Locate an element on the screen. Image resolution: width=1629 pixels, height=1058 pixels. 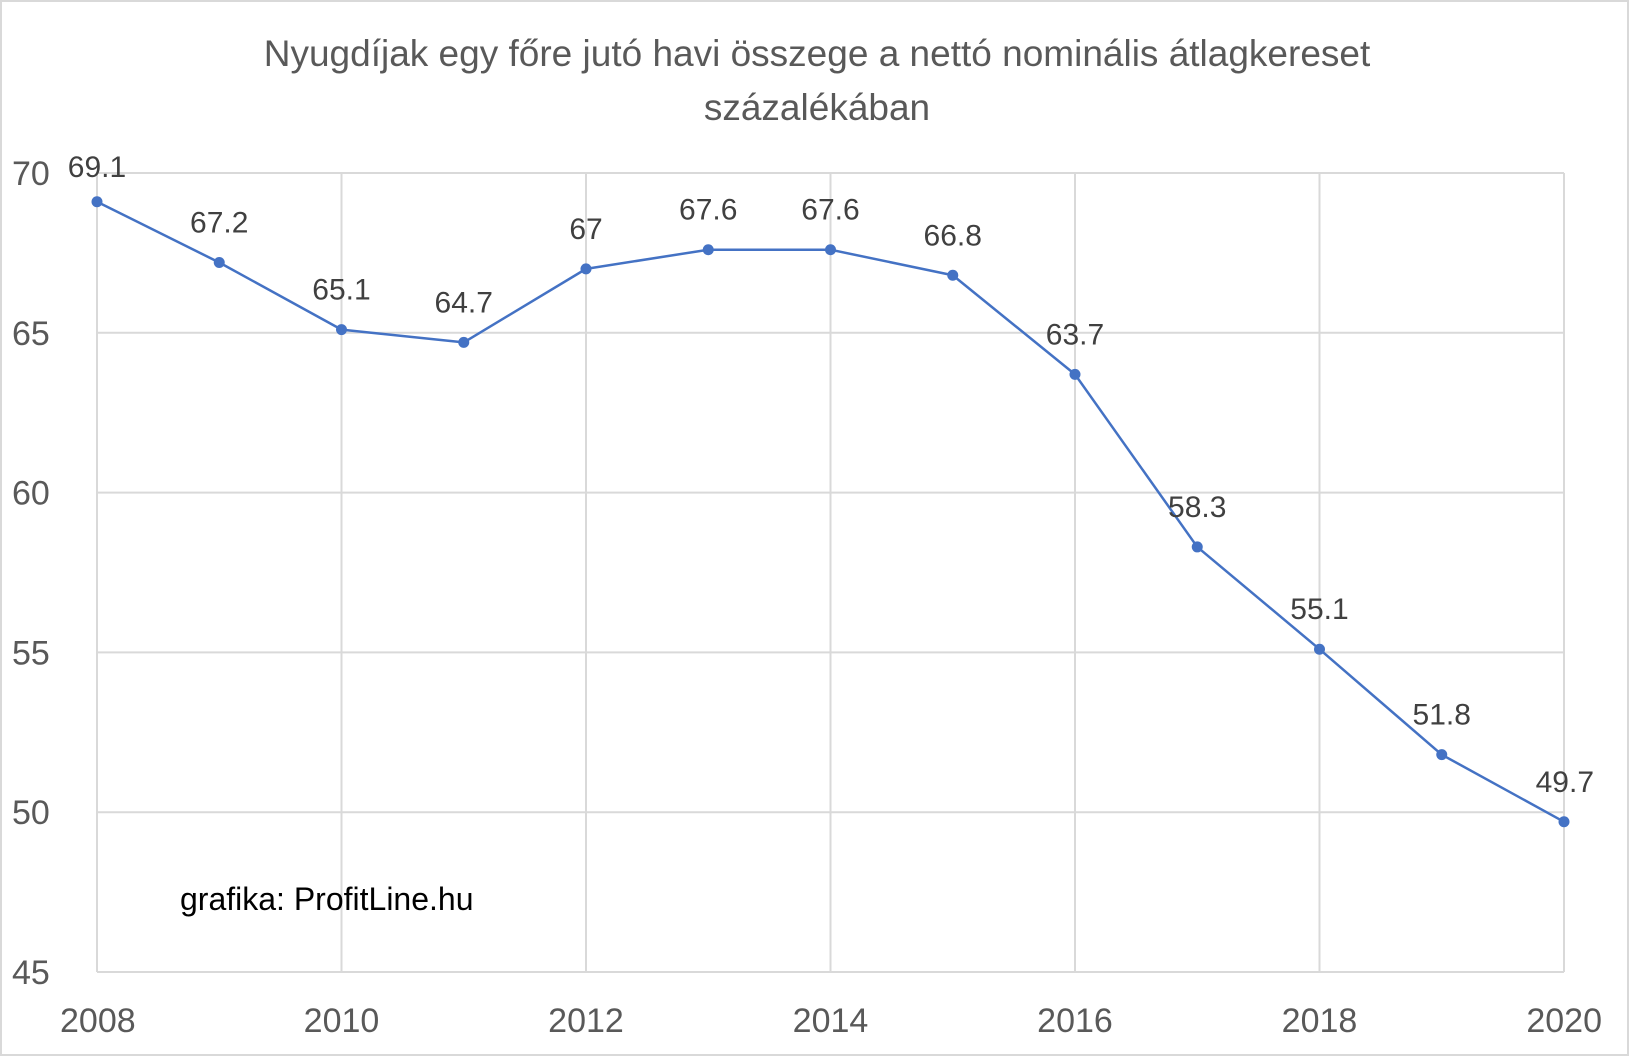
x-tick-label: 2020 is located at coordinates (1564, 1021).